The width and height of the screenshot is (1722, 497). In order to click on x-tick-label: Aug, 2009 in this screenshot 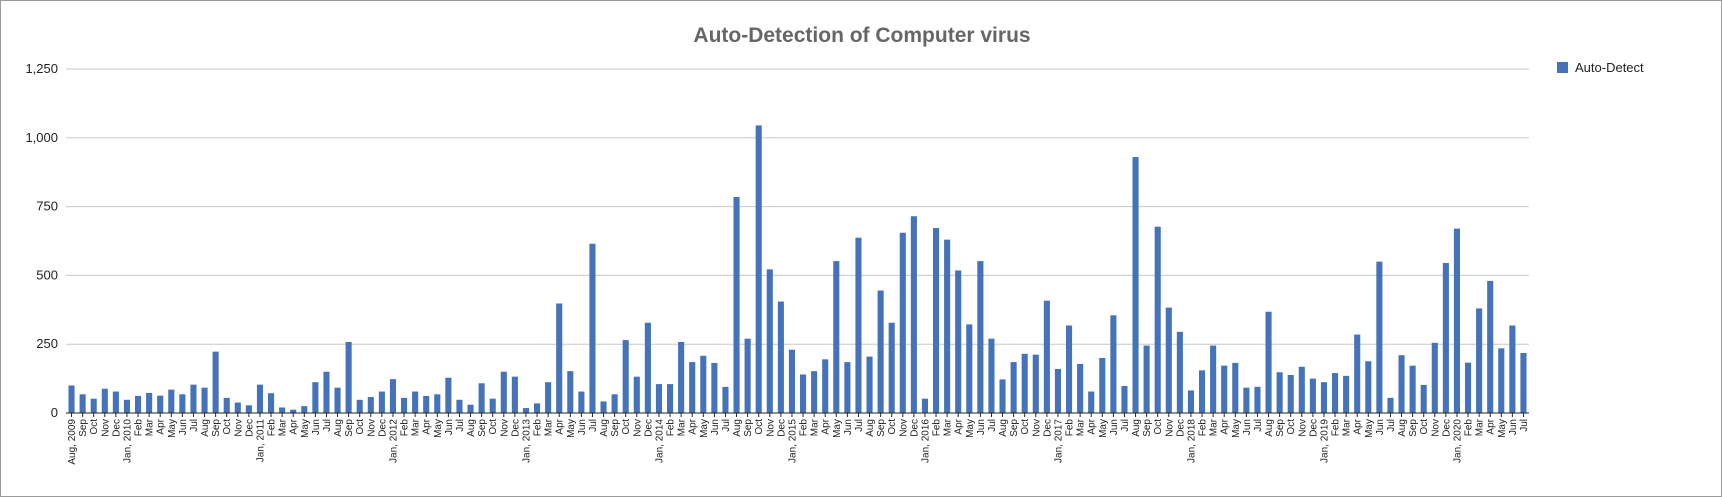, I will do `click(72, 442)`.